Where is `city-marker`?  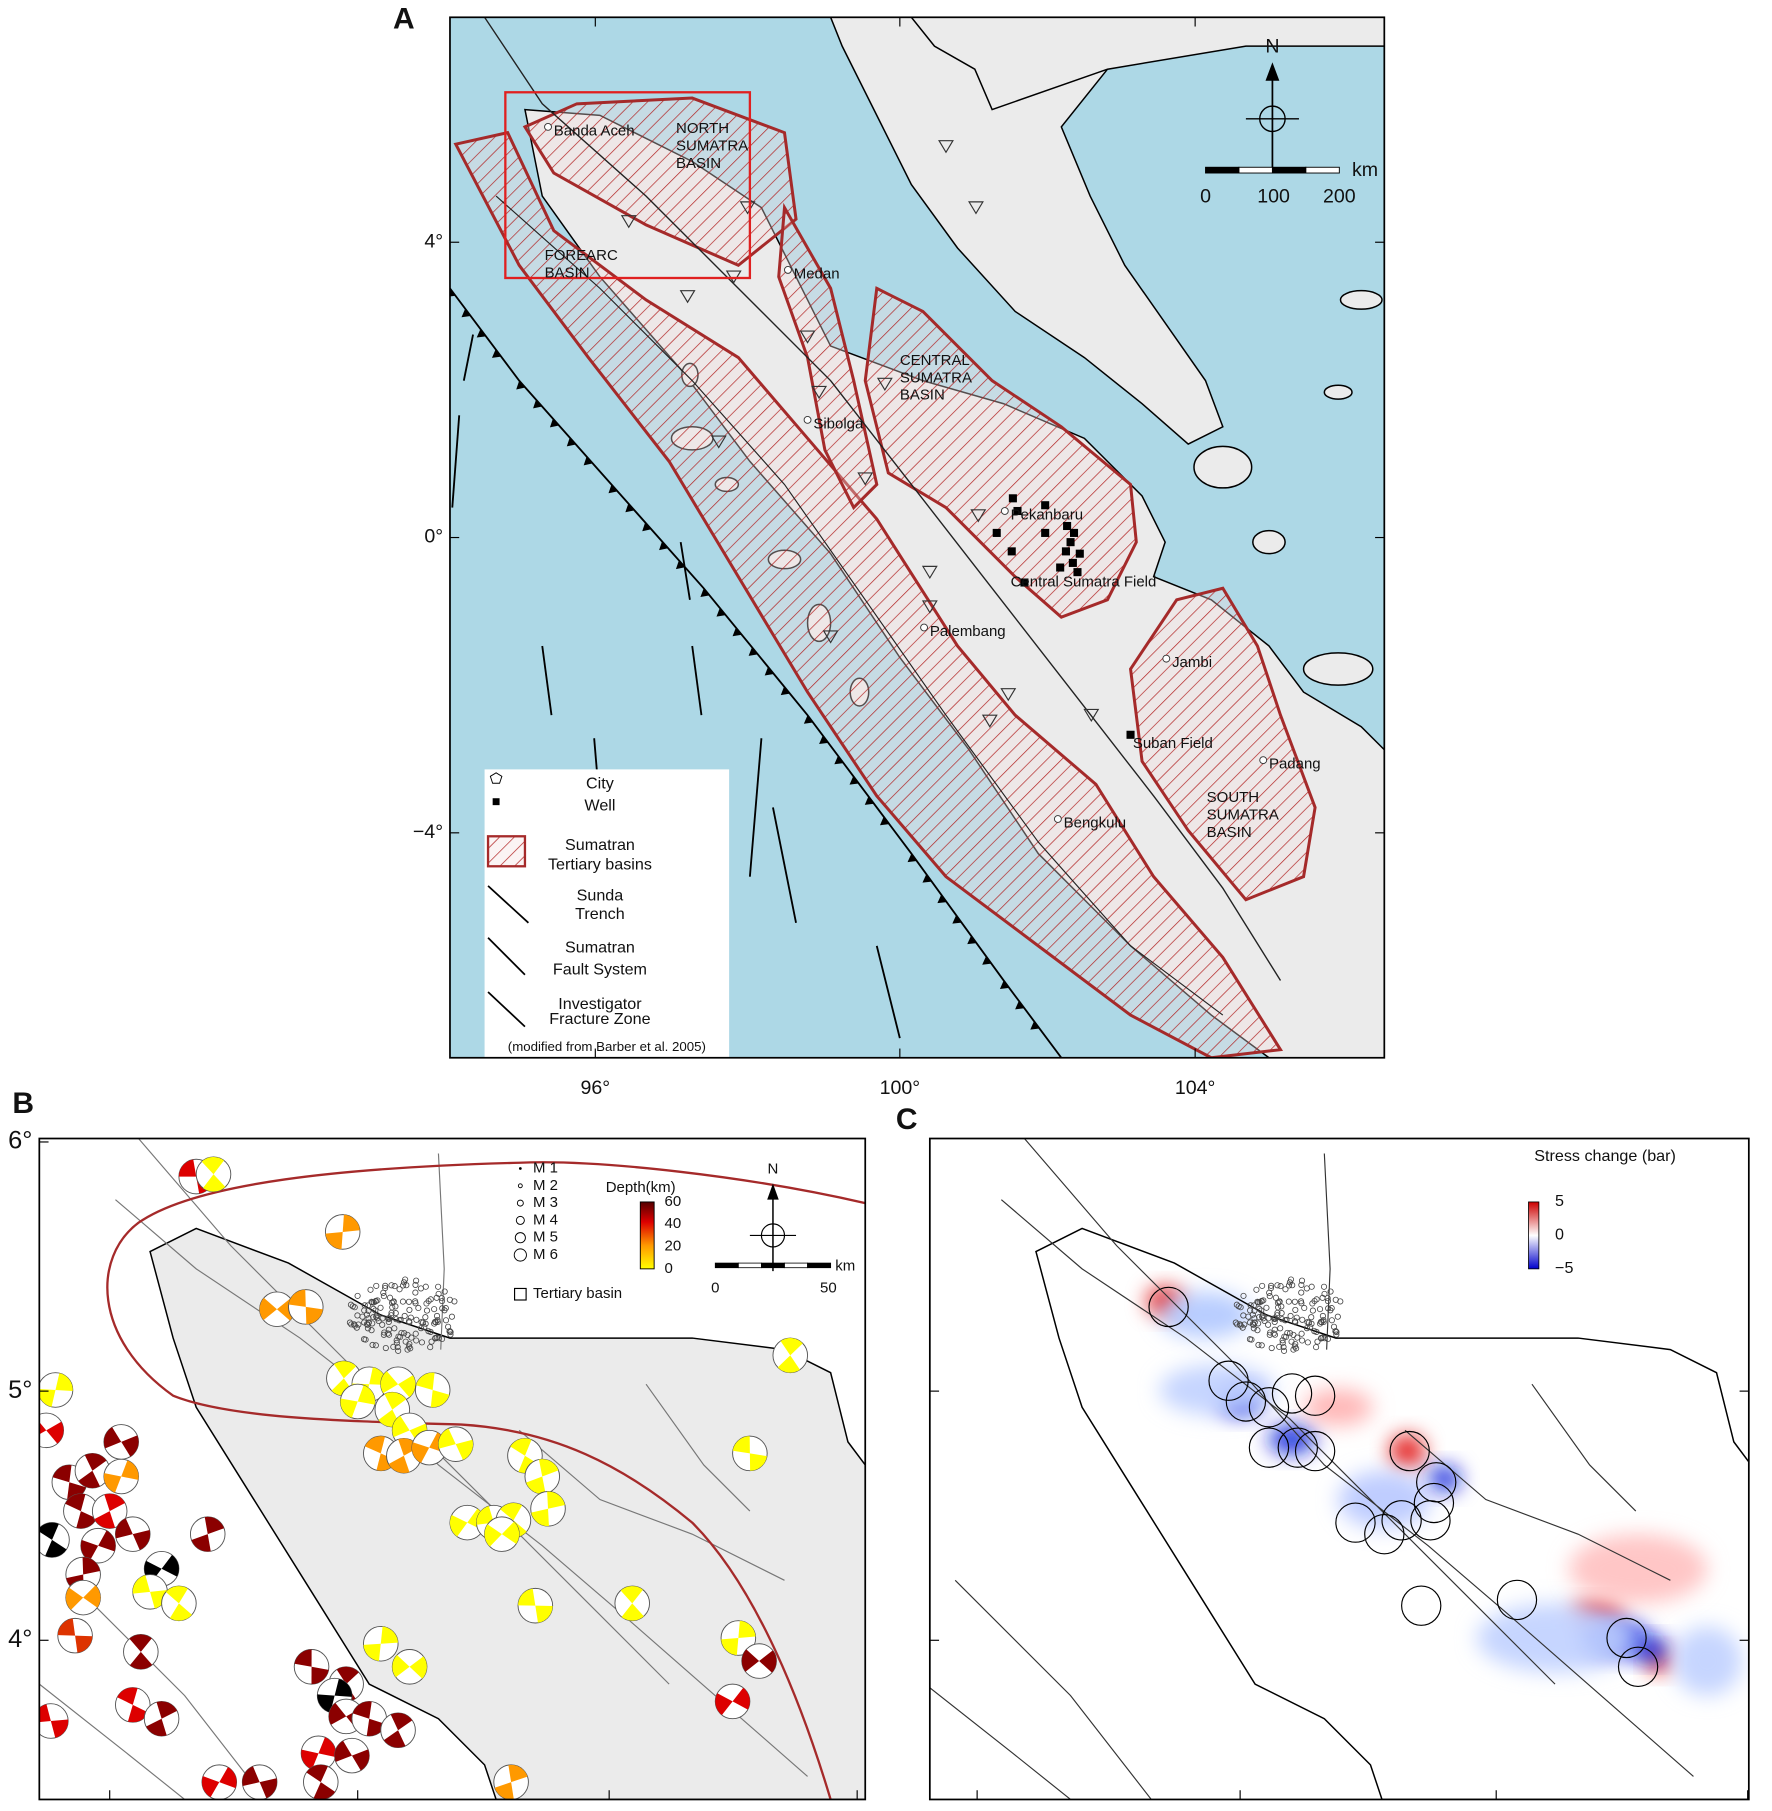 city-marker is located at coordinates (1263, 760).